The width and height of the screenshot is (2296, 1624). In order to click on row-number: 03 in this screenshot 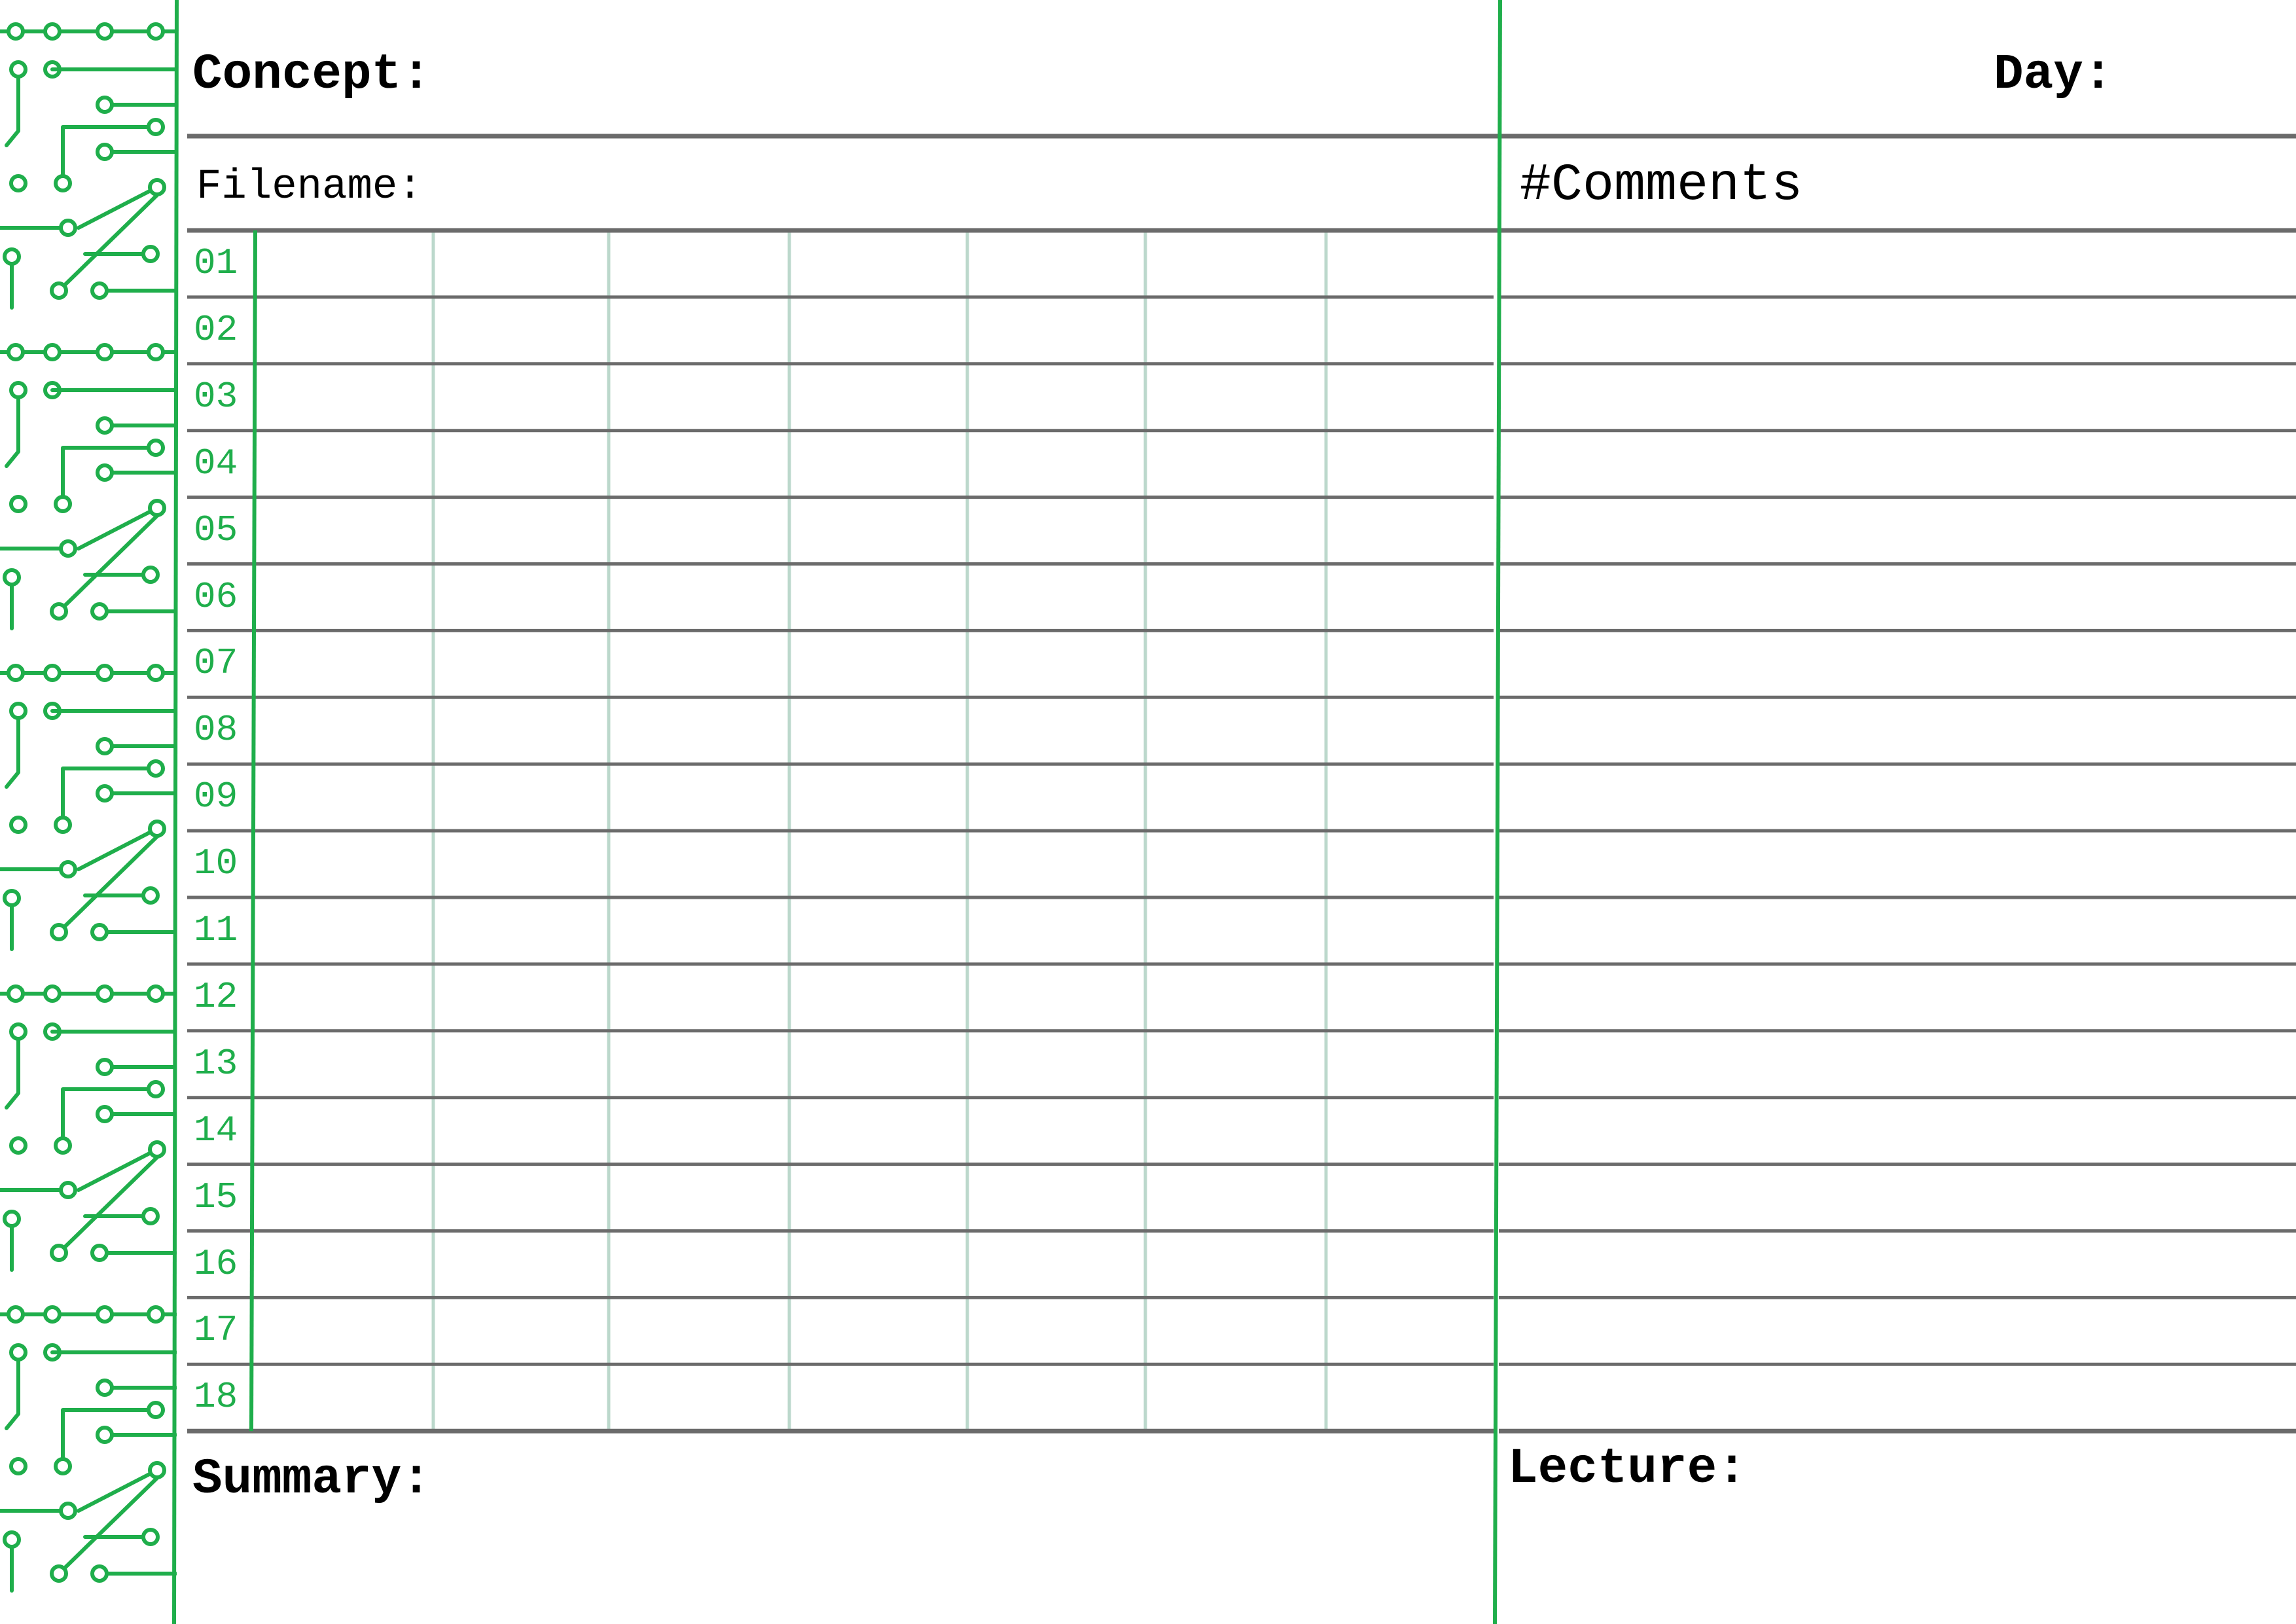, I will do `click(216, 396)`.